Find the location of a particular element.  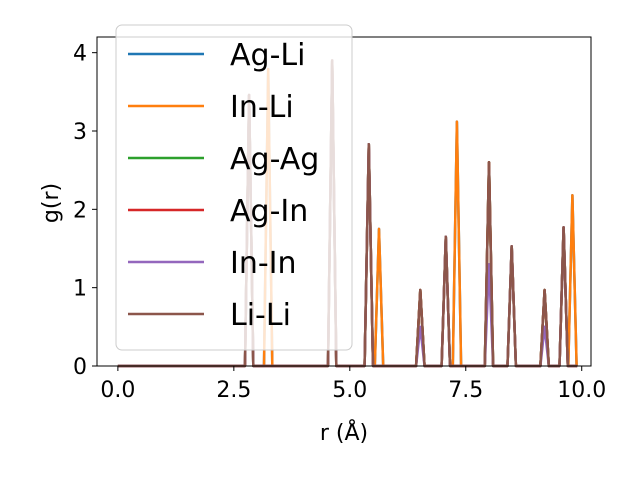

x-tick-label: 5.0 is located at coordinates (349, 390).